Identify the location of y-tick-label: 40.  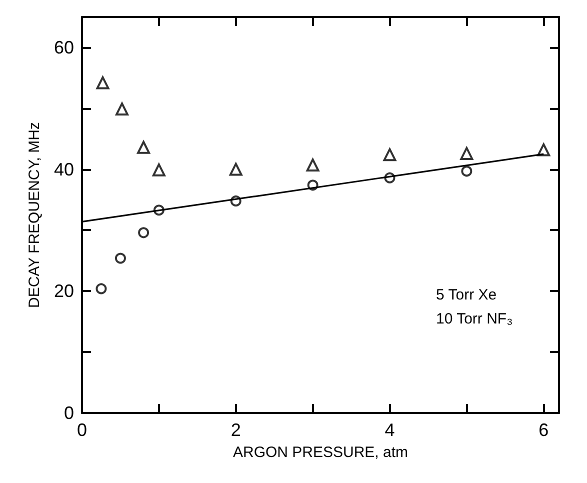
(64, 169).